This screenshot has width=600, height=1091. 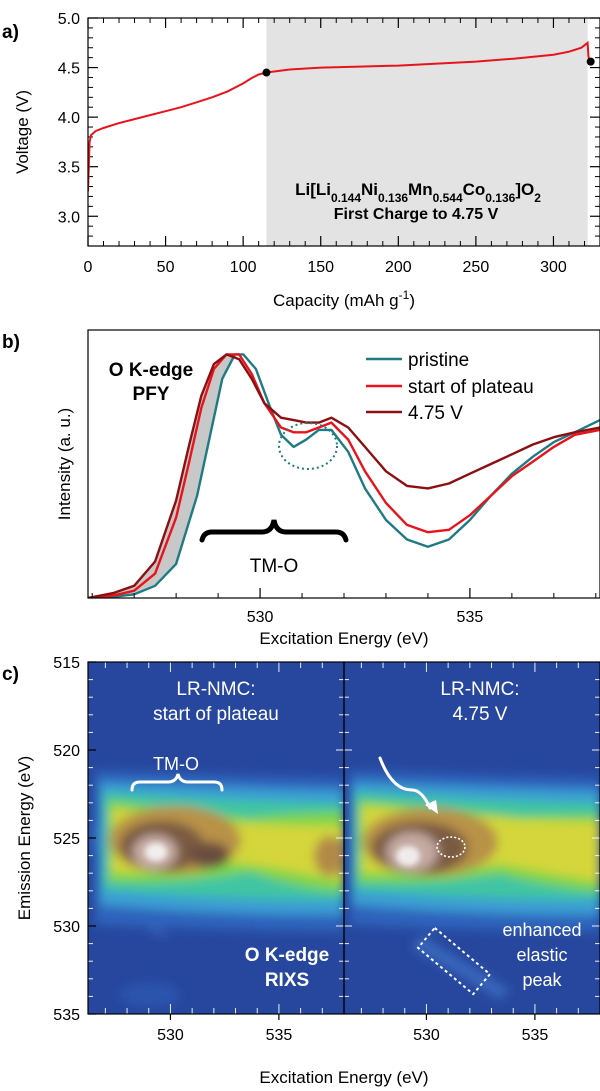 I want to click on x-ticks-b: 530 535, so click(x=344, y=607).